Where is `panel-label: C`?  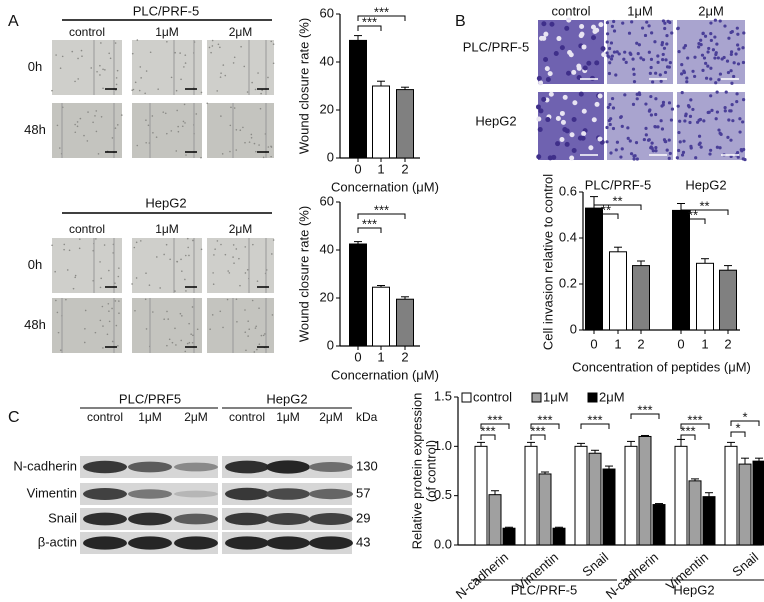 panel-label: C is located at coordinates (14, 417).